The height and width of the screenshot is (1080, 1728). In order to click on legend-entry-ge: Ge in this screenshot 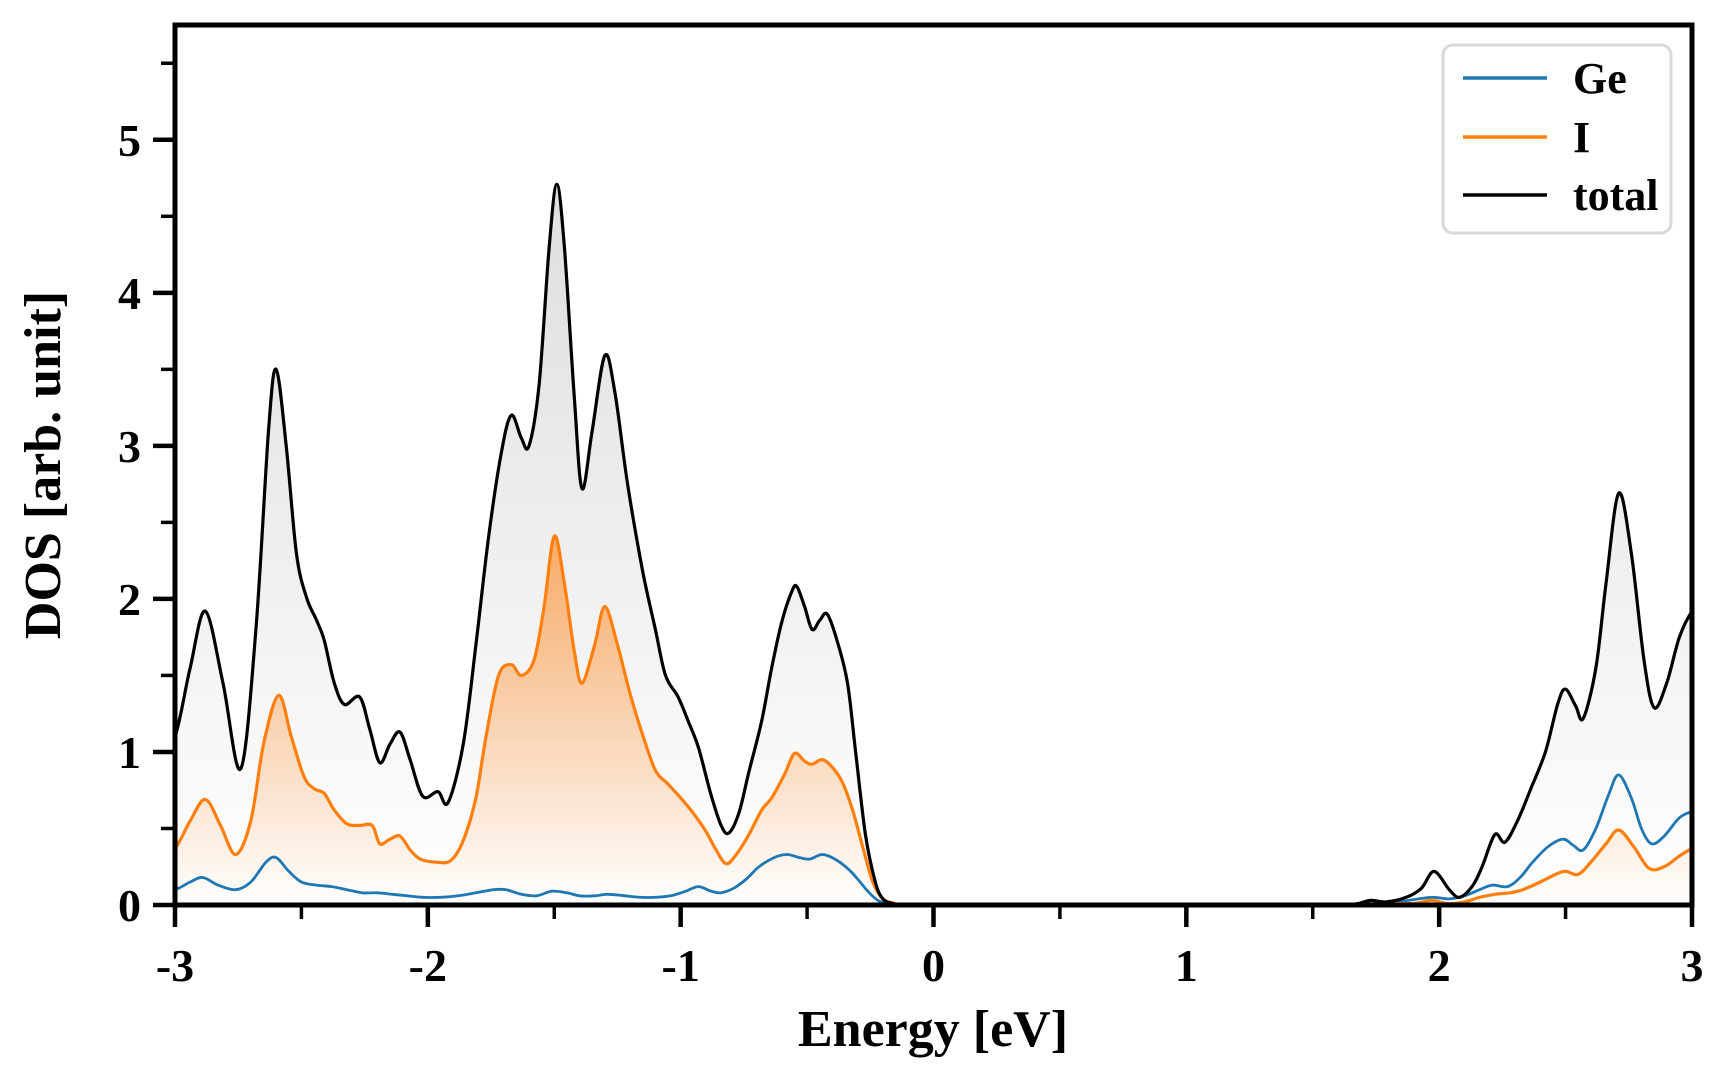, I will do `click(1545, 78)`.